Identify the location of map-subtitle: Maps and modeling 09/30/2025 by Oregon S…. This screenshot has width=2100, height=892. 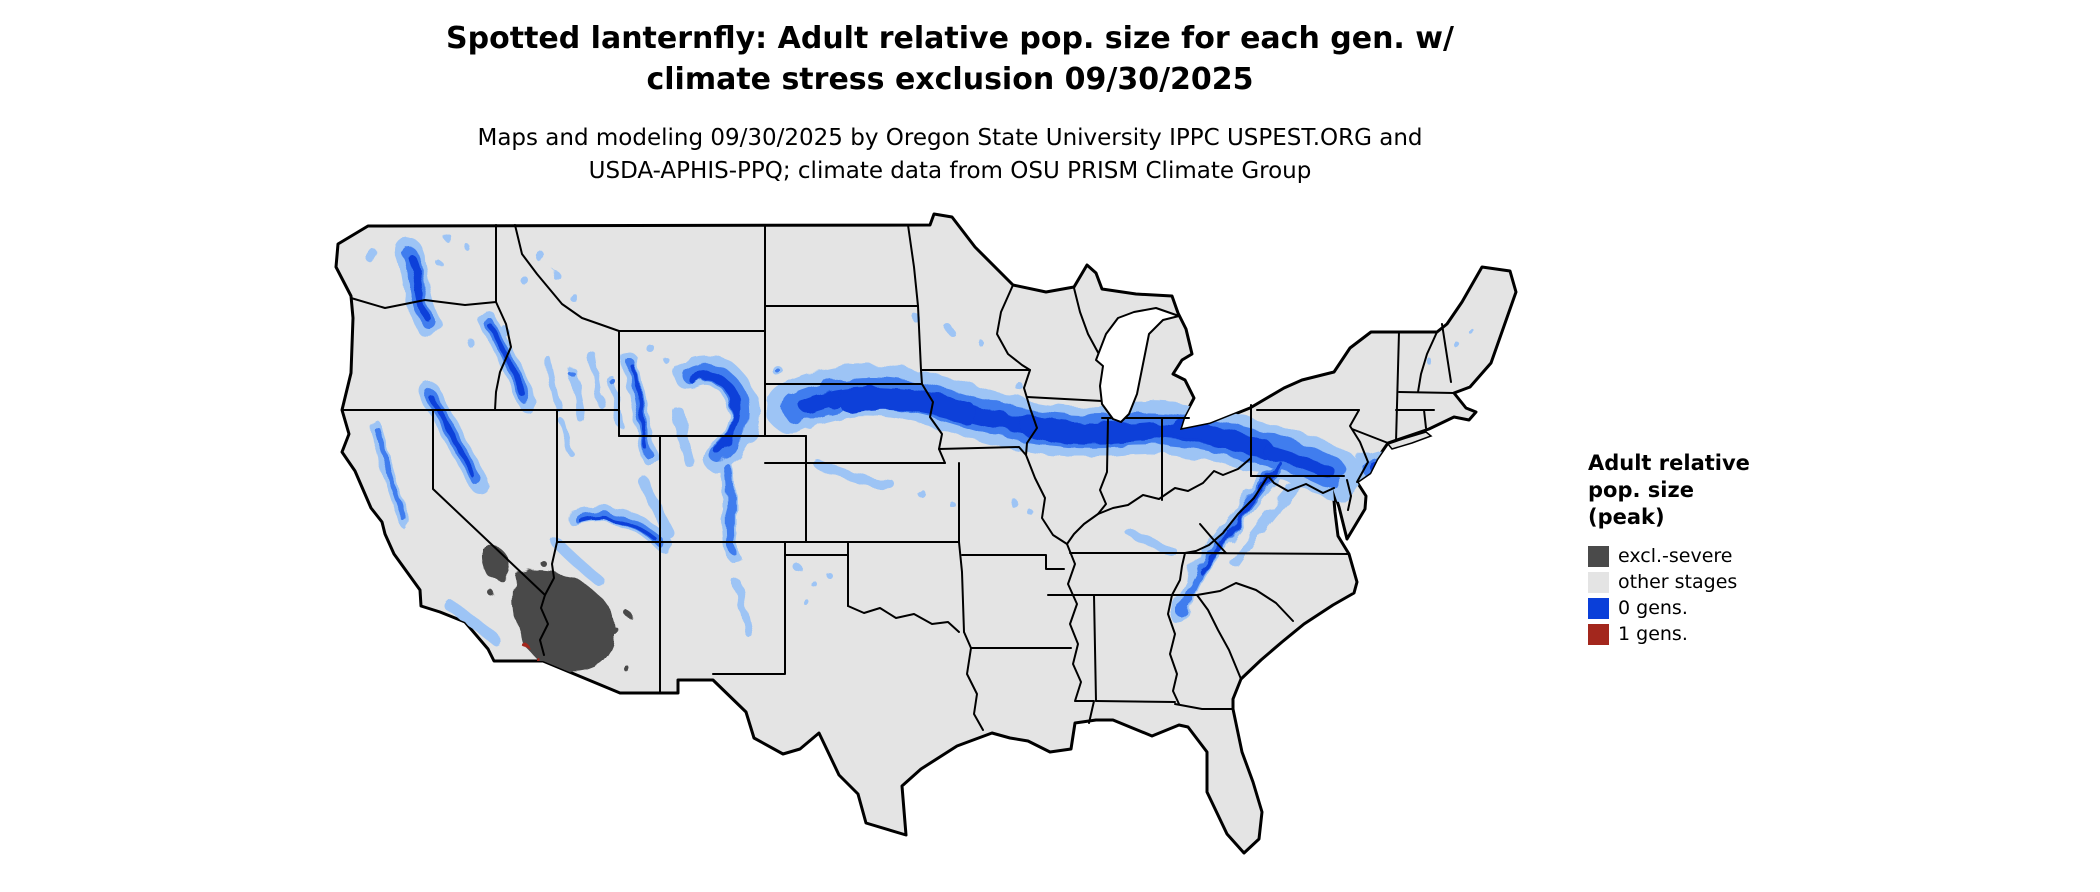
(950, 155).